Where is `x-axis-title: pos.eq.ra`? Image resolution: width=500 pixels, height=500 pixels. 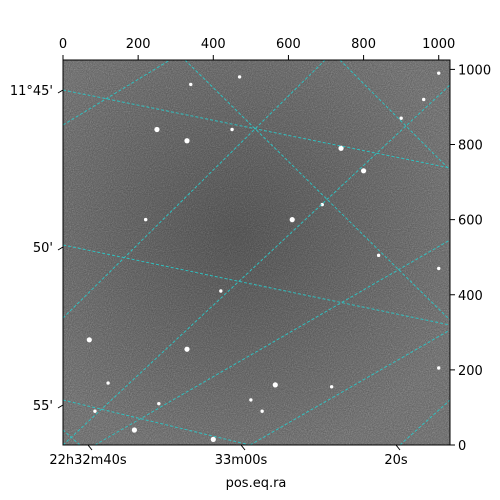
x-axis-title: pos.eq.ra is located at coordinates (256, 483).